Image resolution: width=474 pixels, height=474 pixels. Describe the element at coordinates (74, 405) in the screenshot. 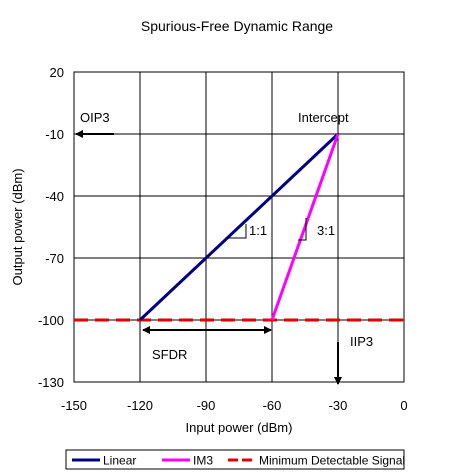

I see `x-tick-label: -150` at that location.